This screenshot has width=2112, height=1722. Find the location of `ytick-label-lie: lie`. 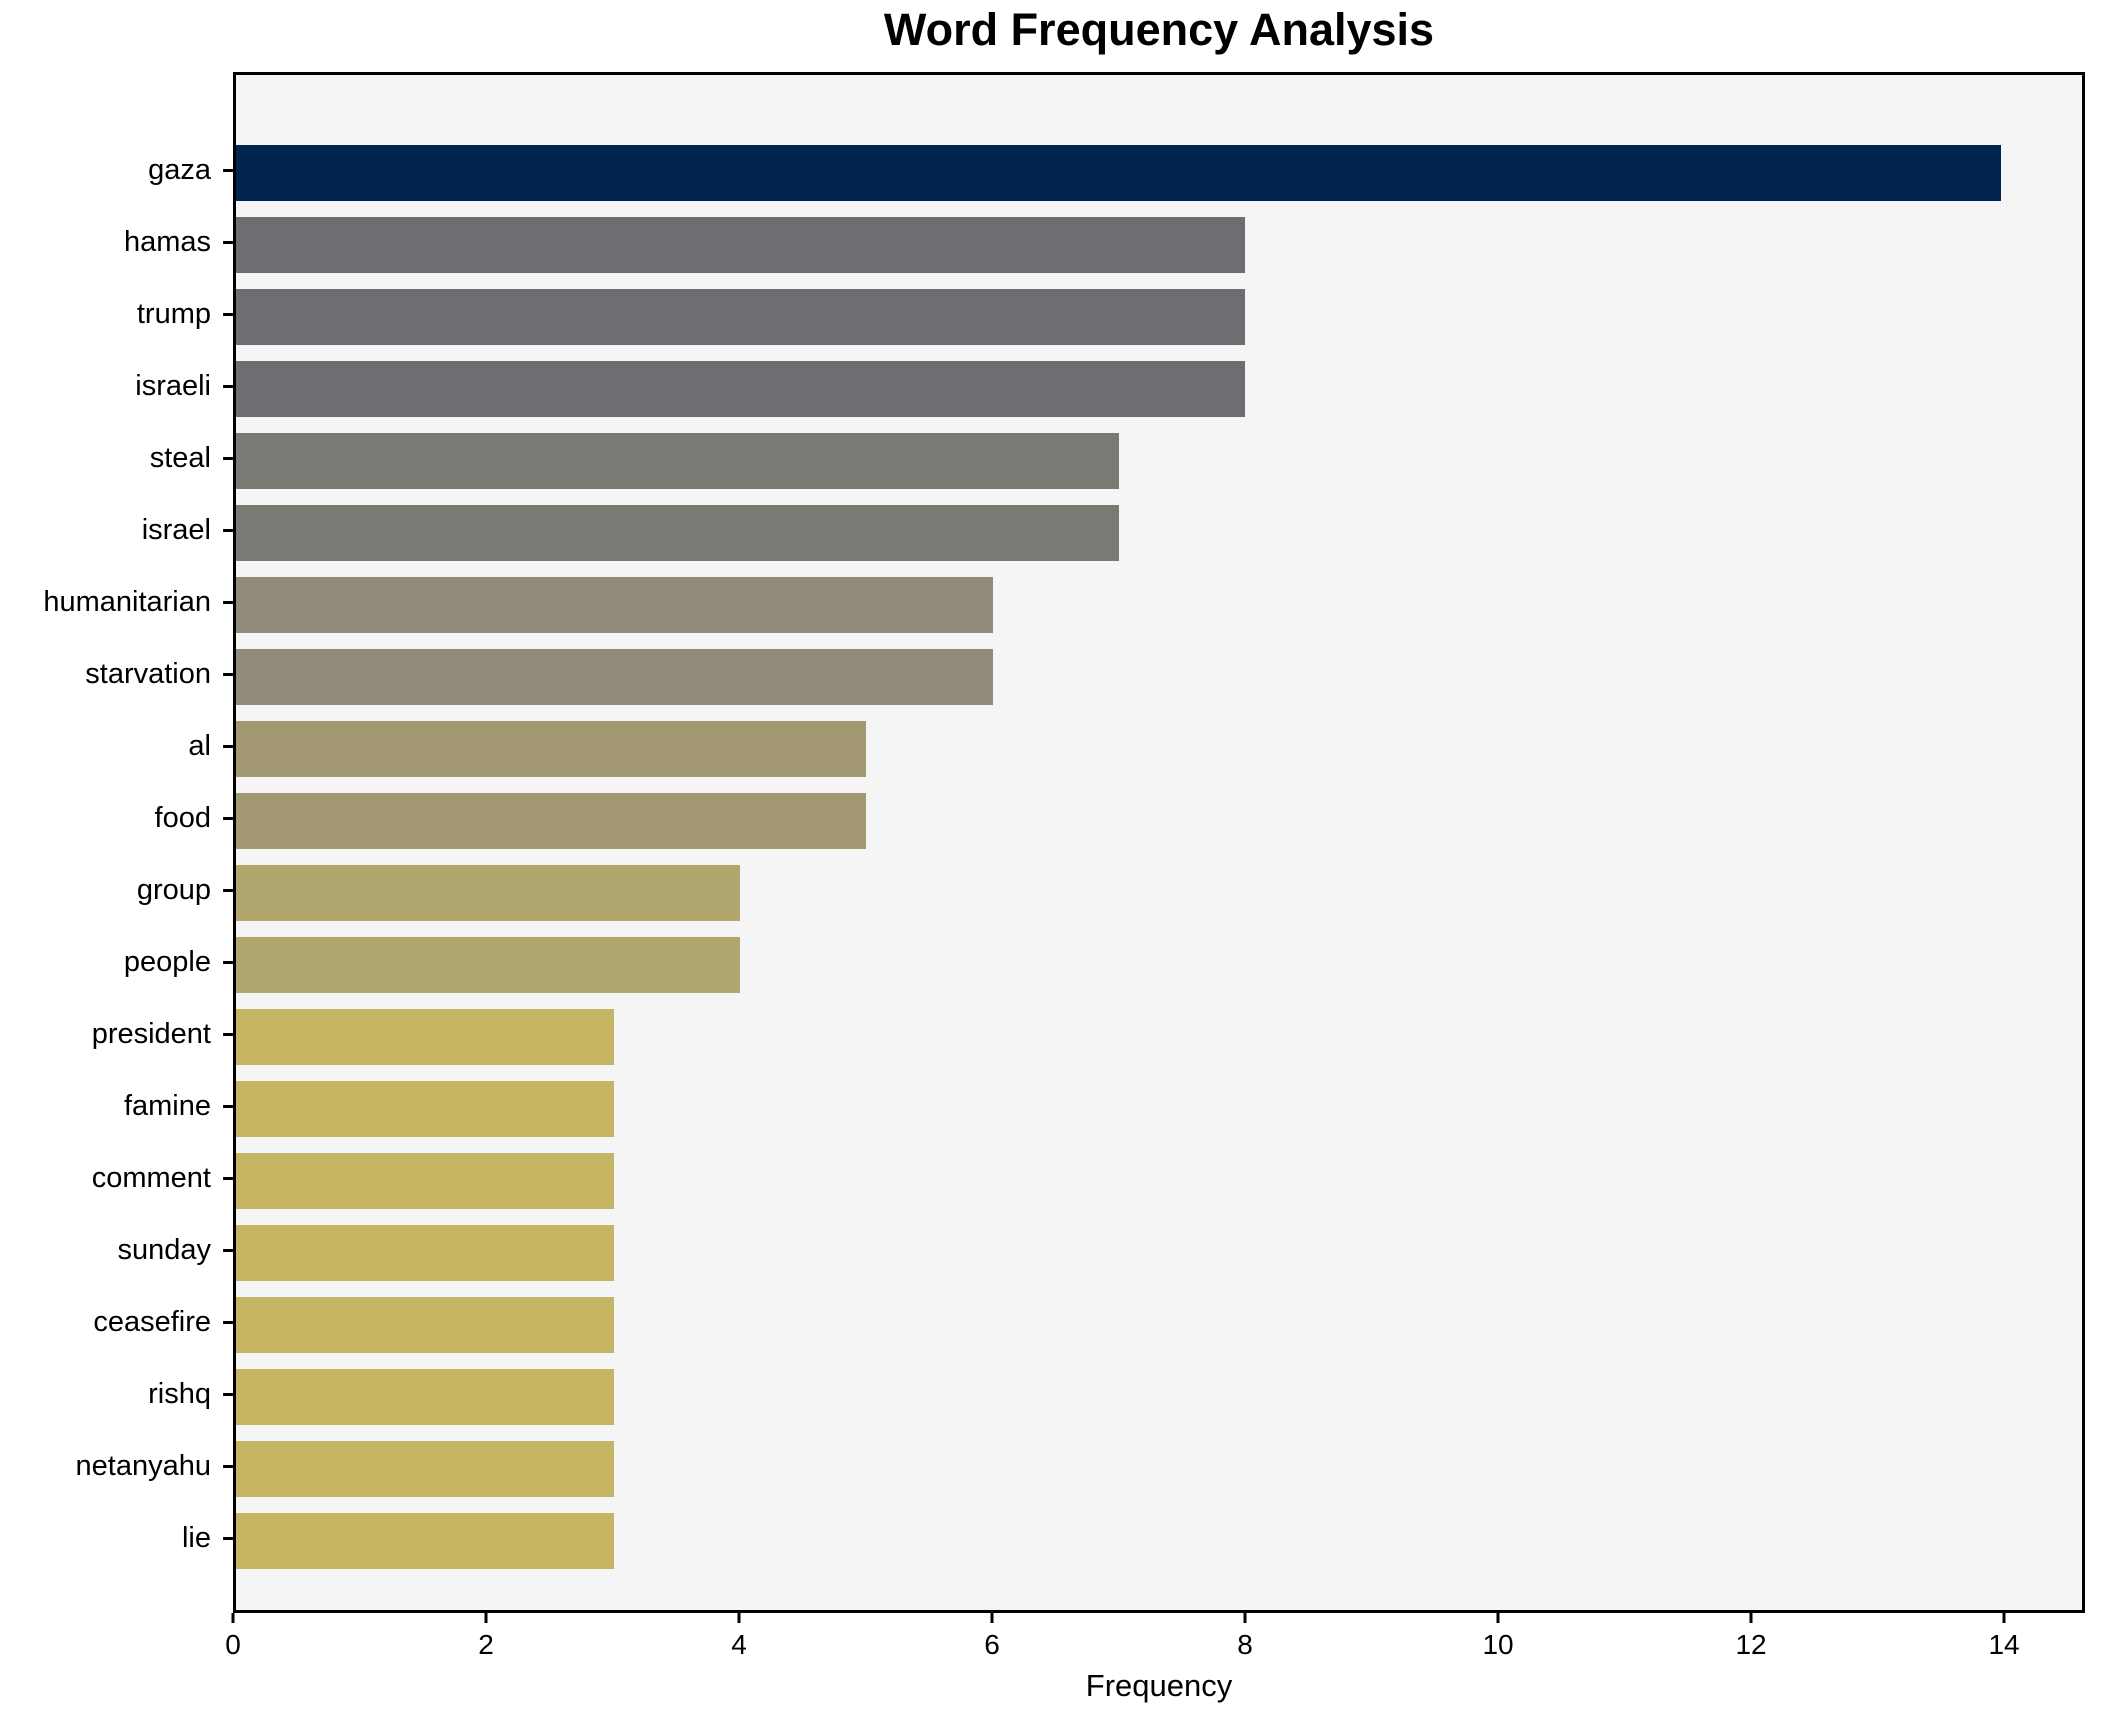

ytick-label-lie: lie is located at coordinates (196, 1538).